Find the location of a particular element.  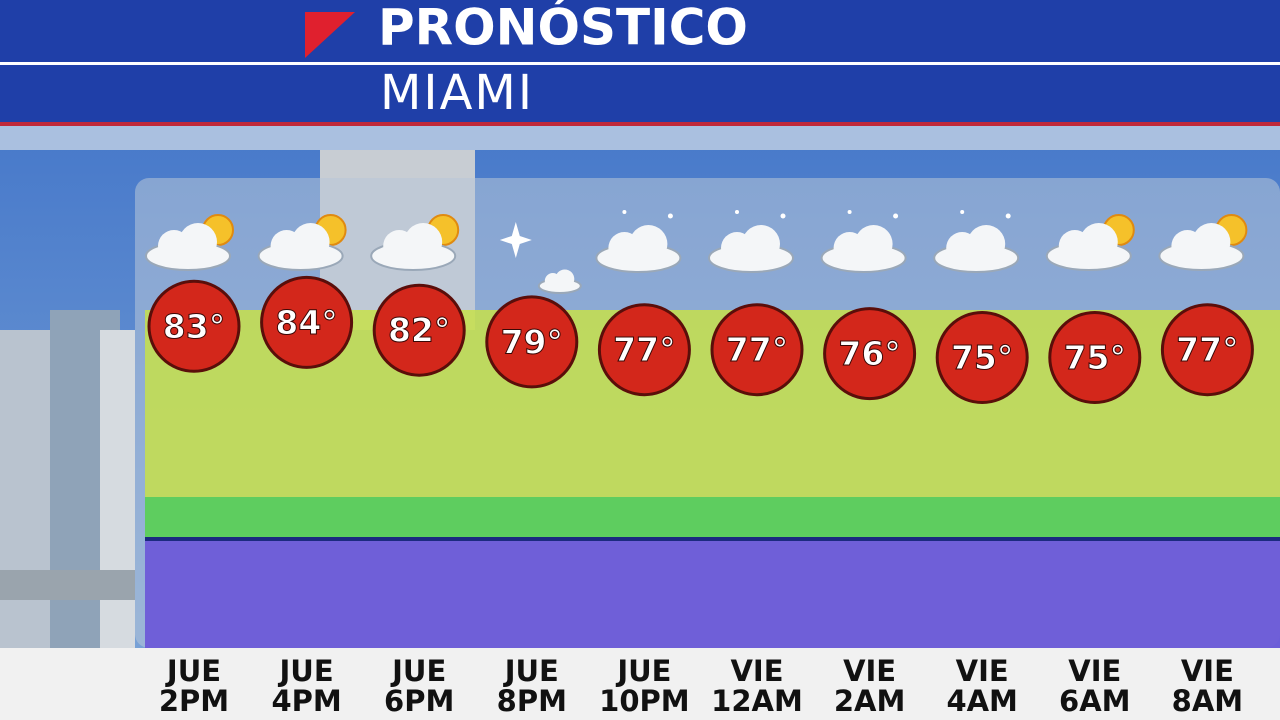

subtitle: MIAMI is located at coordinates (457, 93).